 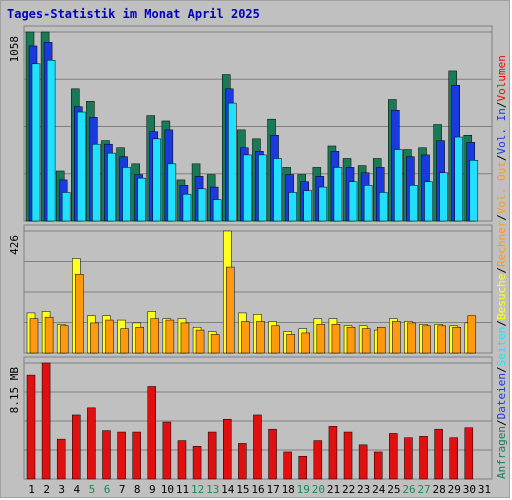 I want to click on x-tick-label-24: 24, so click(x=379, y=489).